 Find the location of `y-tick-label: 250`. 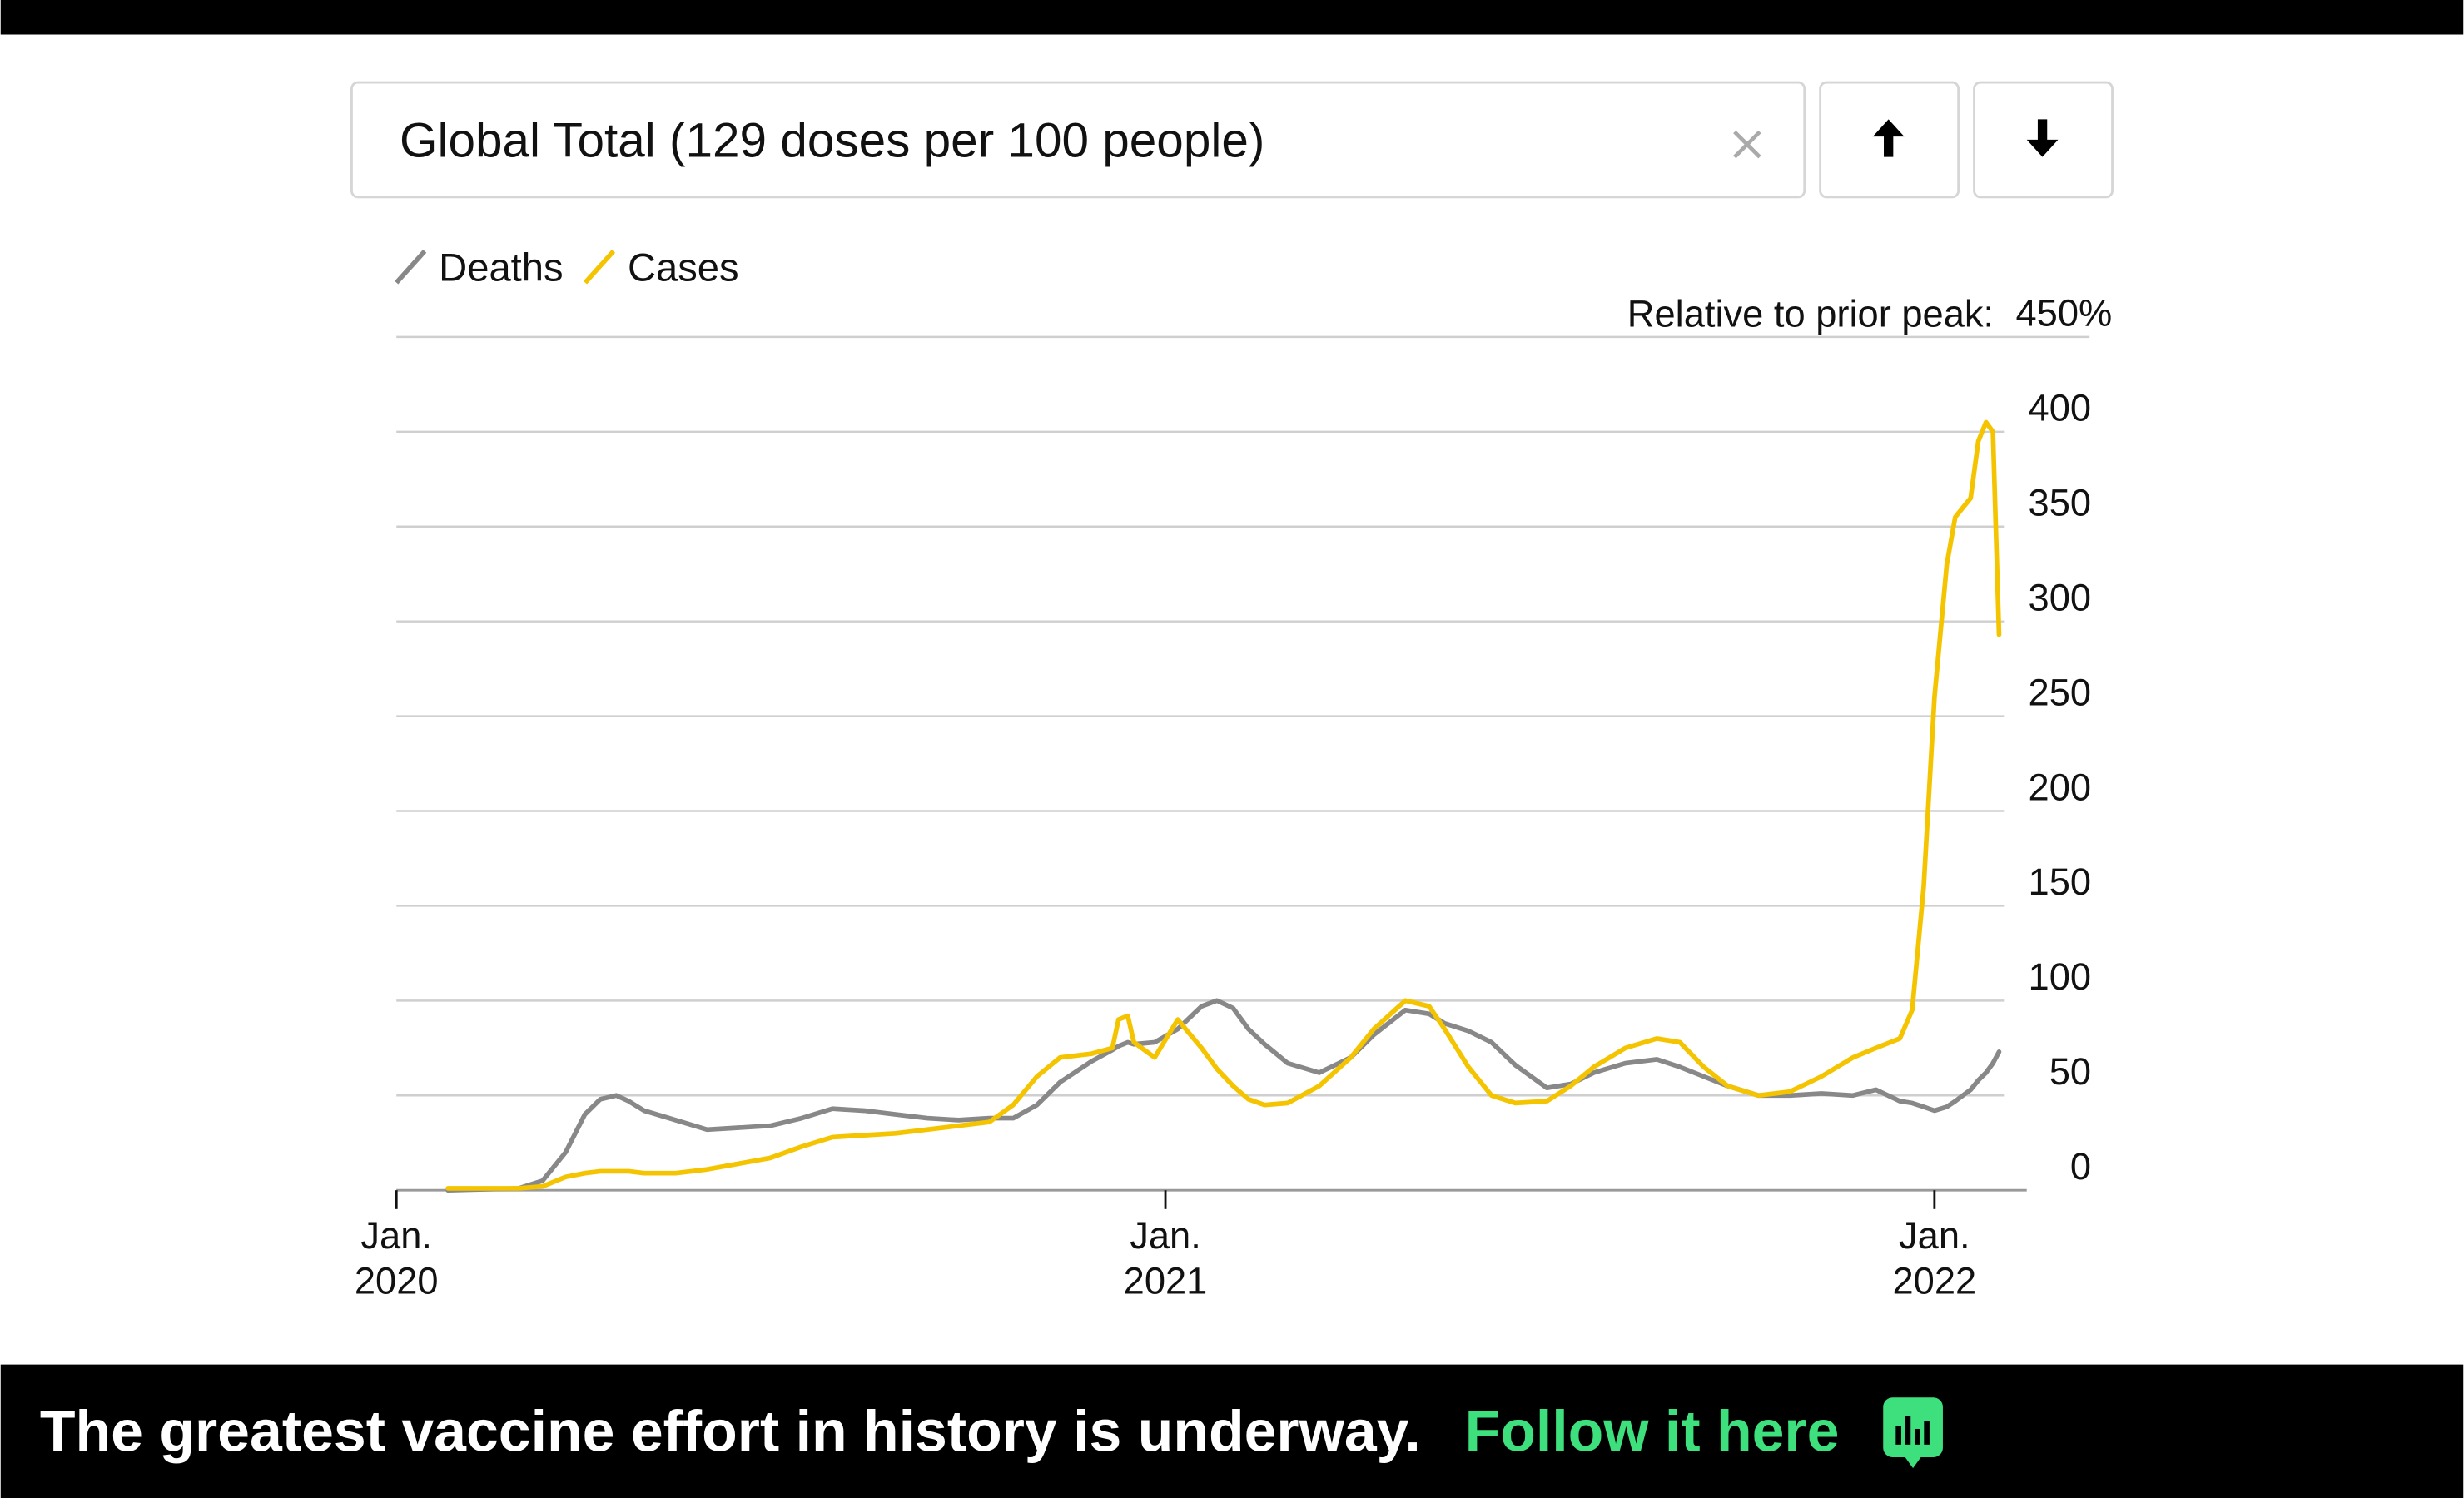

y-tick-label: 250 is located at coordinates (2060, 692).